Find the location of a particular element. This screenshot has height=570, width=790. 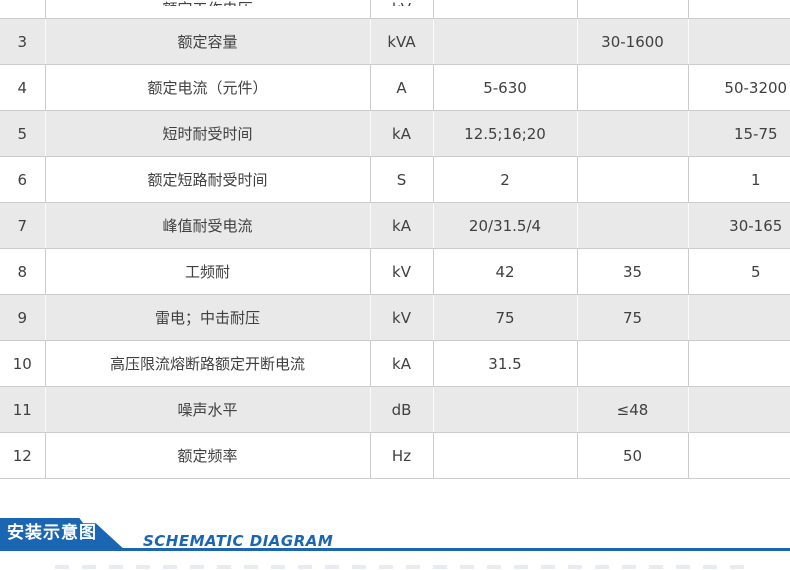

value-cell-1: 31.5 is located at coordinates (505, 363).